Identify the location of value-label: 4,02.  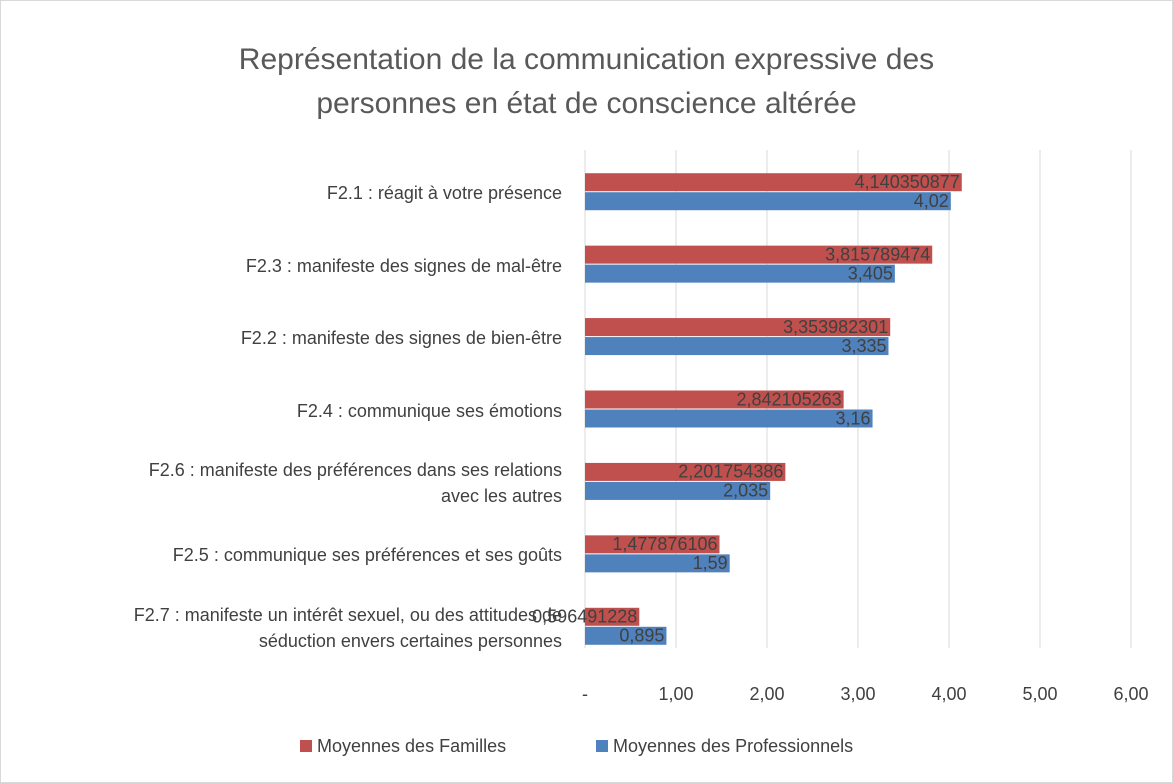
(931, 201).